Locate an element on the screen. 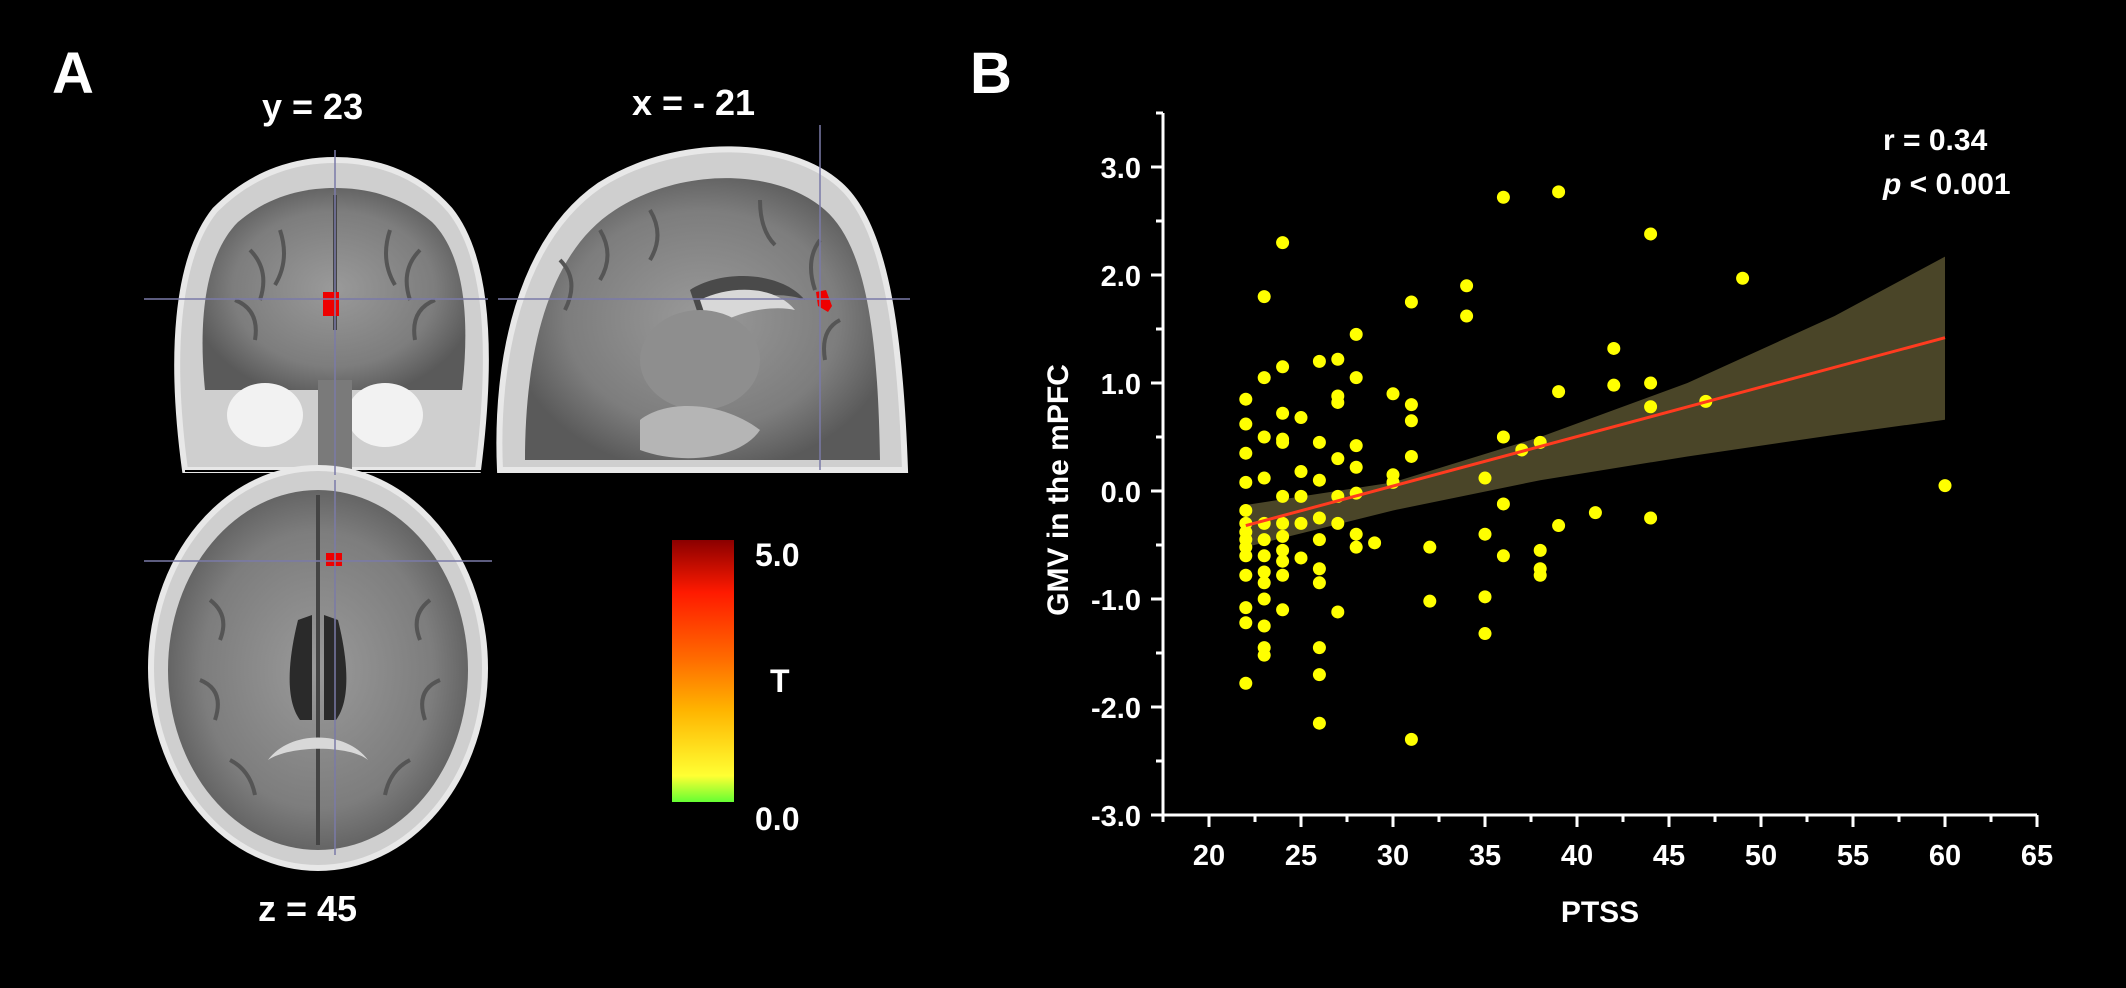 The image size is (2126, 988). y-tick-label: 2.0 is located at coordinates (1121, 277).